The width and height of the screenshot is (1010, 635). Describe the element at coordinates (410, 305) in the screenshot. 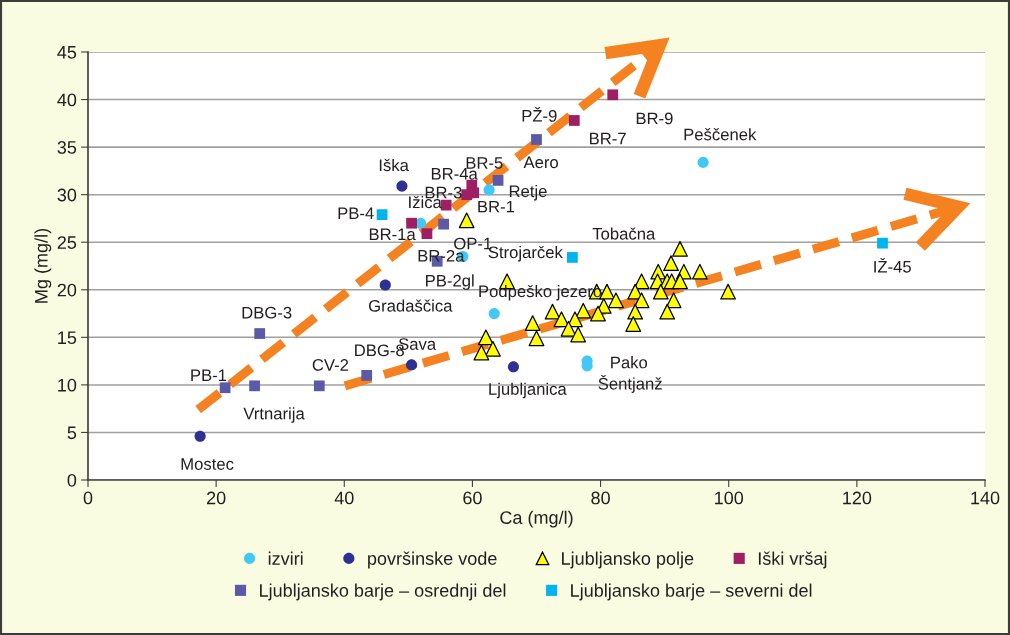

I see `annotation: Gradaščica` at that location.